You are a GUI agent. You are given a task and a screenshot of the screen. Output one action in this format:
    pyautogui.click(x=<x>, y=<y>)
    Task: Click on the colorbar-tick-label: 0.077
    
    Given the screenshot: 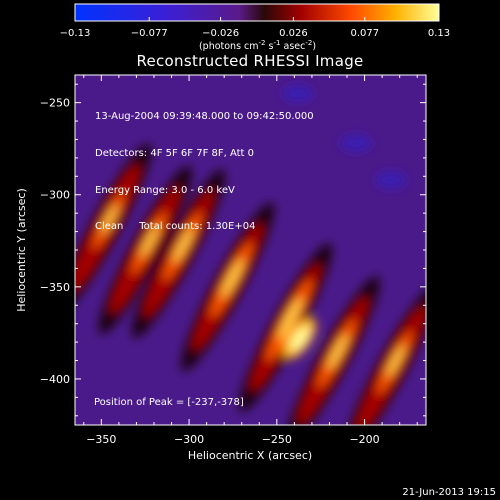 What is the action you would take?
    pyautogui.click(x=364, y=33)
    